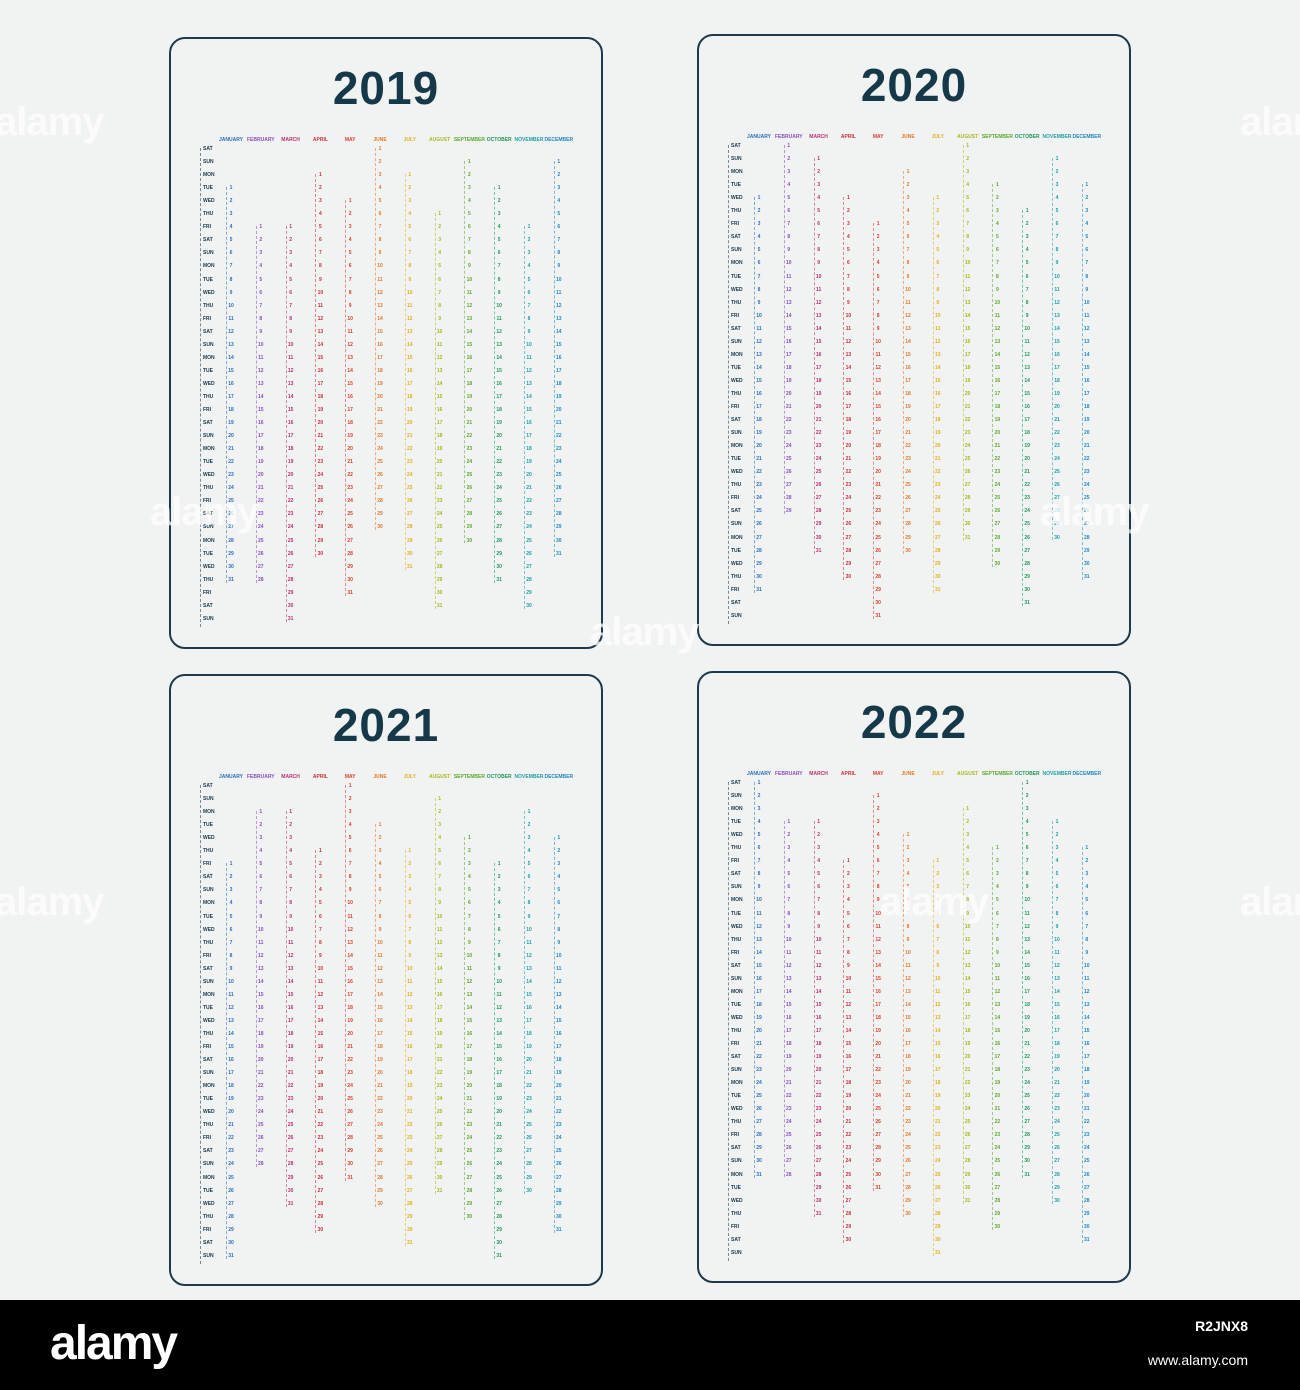 This screenshot has width=1300, height=1390. What do you see at coordinates (736, 1004) in the screenshot?
I see `weekday-label: TUE` at bounding box center [736, 1004].